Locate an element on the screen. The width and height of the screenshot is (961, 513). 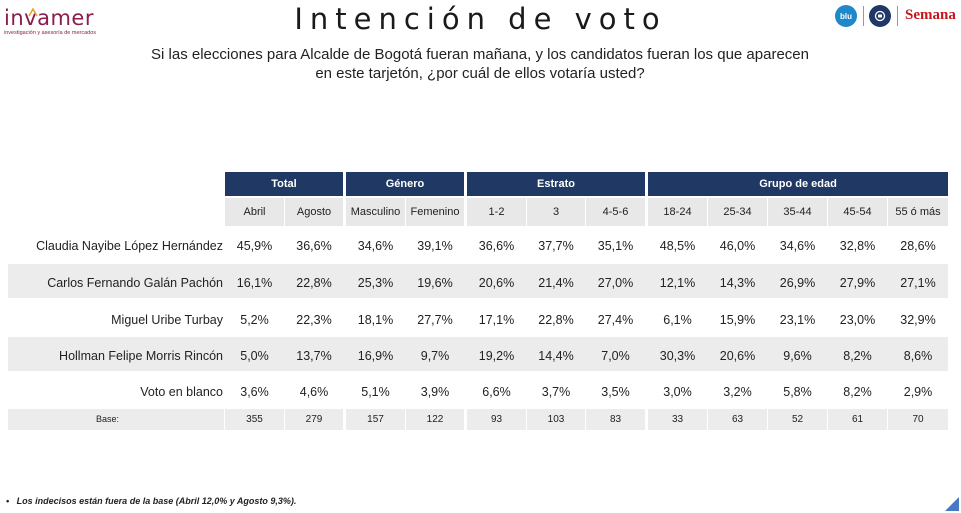
base-cell: 103 is located at coordinates (556, 419).